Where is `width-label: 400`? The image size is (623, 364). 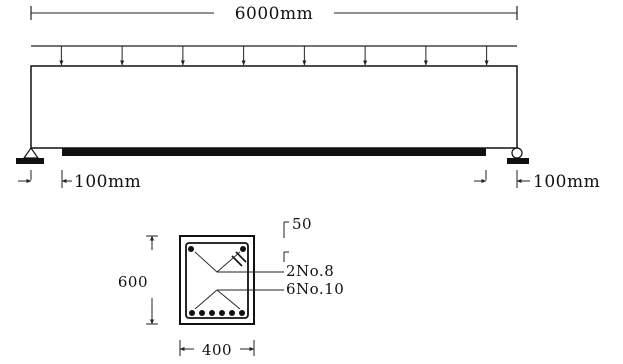
width-label: 400 is located at coordinates (217, 350).